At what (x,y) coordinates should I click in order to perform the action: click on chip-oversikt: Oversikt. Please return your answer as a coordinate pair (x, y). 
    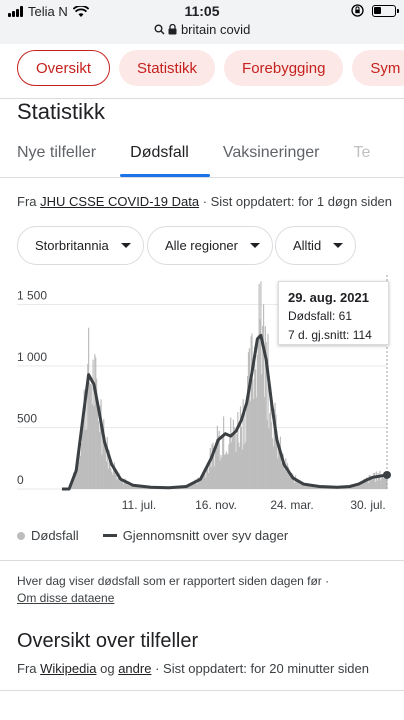
    Looking at the image, I should click on (64, 68).